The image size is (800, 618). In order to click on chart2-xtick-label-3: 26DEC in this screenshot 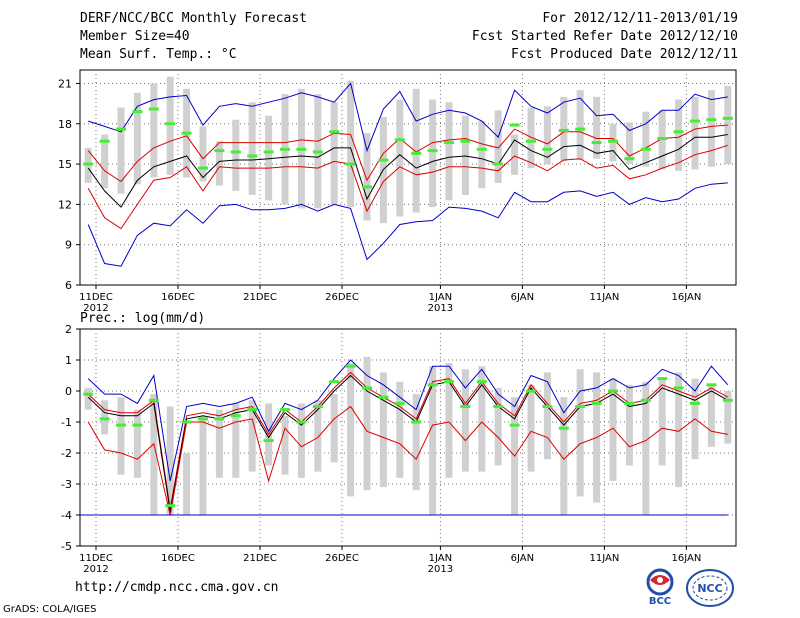, I will do `click(342, 558)`.